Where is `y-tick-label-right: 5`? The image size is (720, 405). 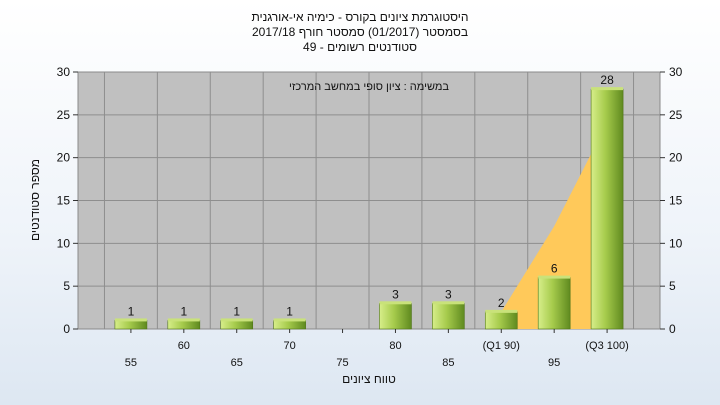
y-tick-label-right: 5 is located at coordinates (672, 286).